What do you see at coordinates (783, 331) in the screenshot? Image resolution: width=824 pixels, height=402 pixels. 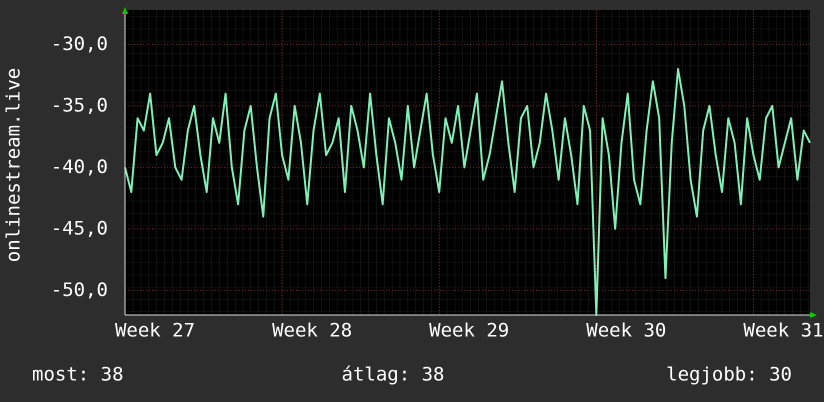 I see `x-tick-label: Week 31` at bounding box center [783, 331].